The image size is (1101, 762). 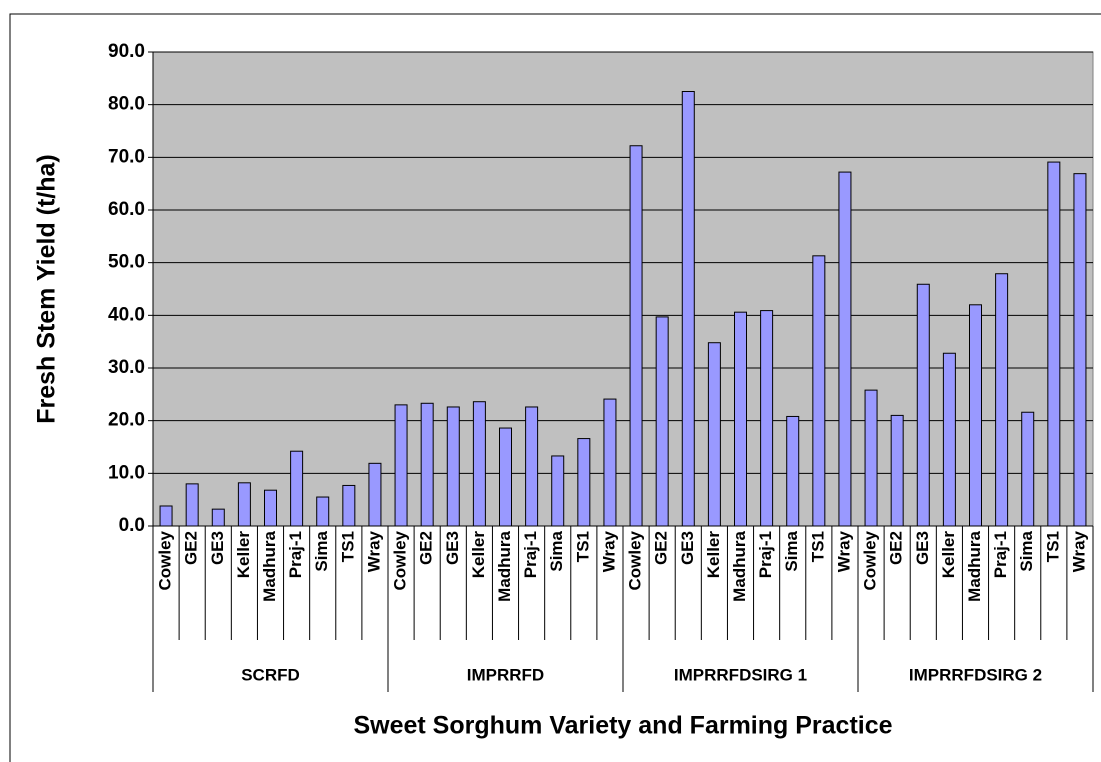 I want to click on y-tick-label: 30.0, so click(x=126, y=367).